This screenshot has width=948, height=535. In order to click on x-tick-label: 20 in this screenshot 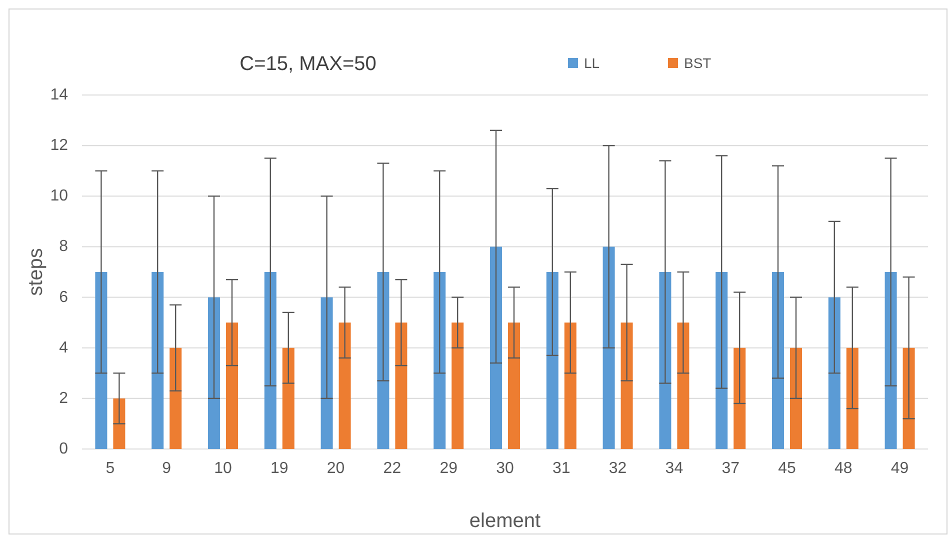, I will do `click(335, 468)`.